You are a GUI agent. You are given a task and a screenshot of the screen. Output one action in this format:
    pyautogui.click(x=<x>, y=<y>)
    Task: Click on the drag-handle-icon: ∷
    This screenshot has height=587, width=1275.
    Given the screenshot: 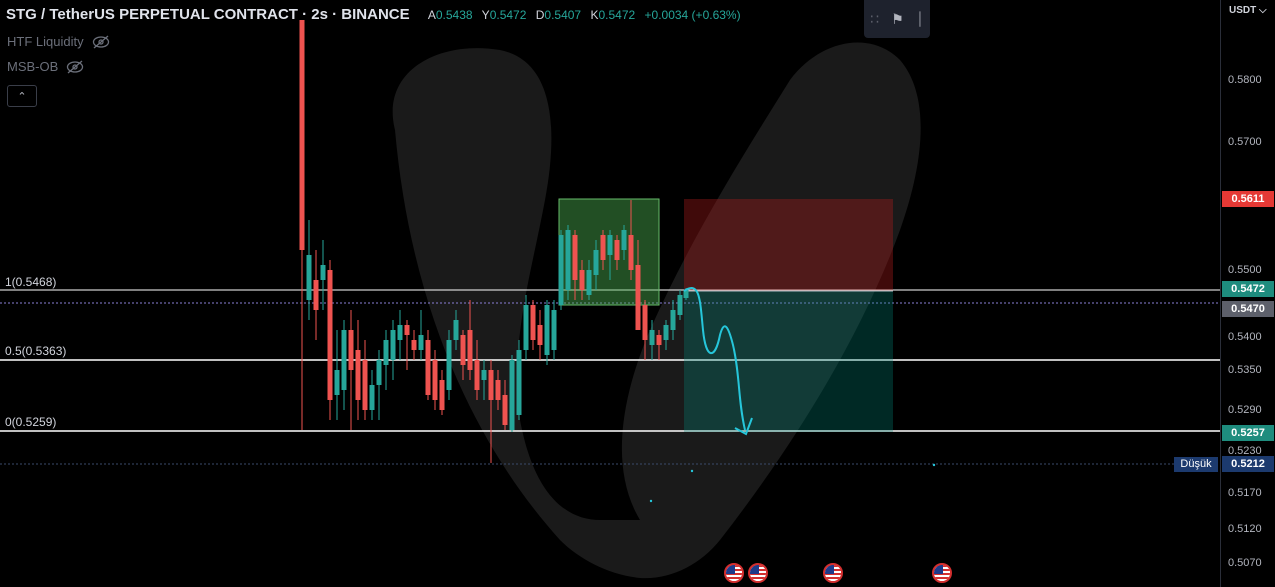 What is the action you would take?
    pyautogui.click(x=875, y=18)
    